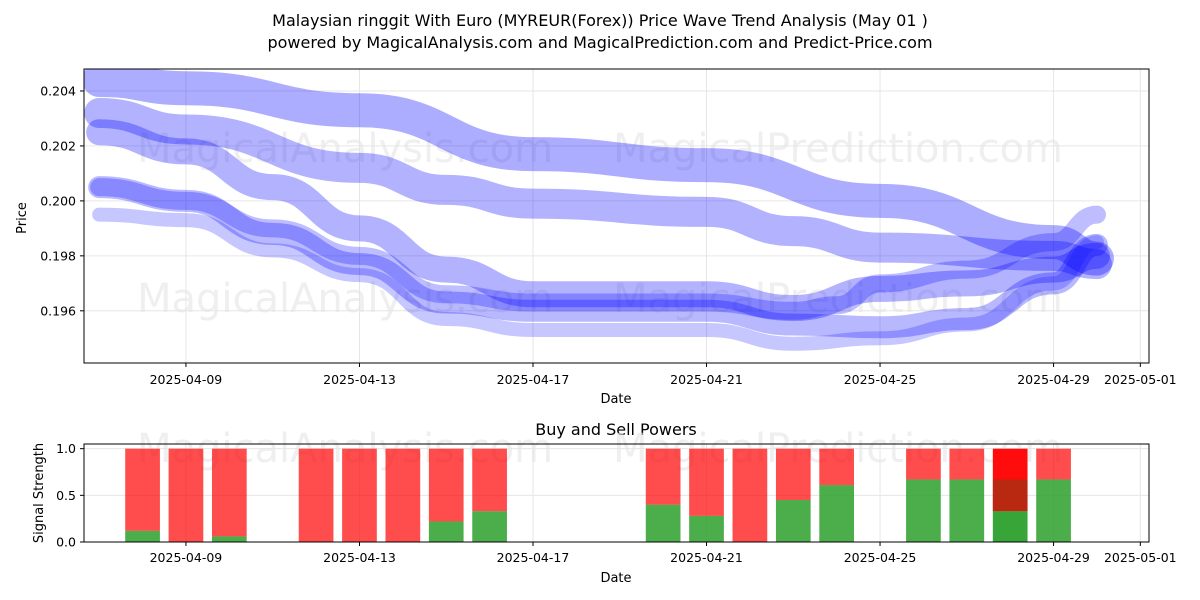  I want to click on price-x-tick-label: 2025-04-21, so click(706, 379).